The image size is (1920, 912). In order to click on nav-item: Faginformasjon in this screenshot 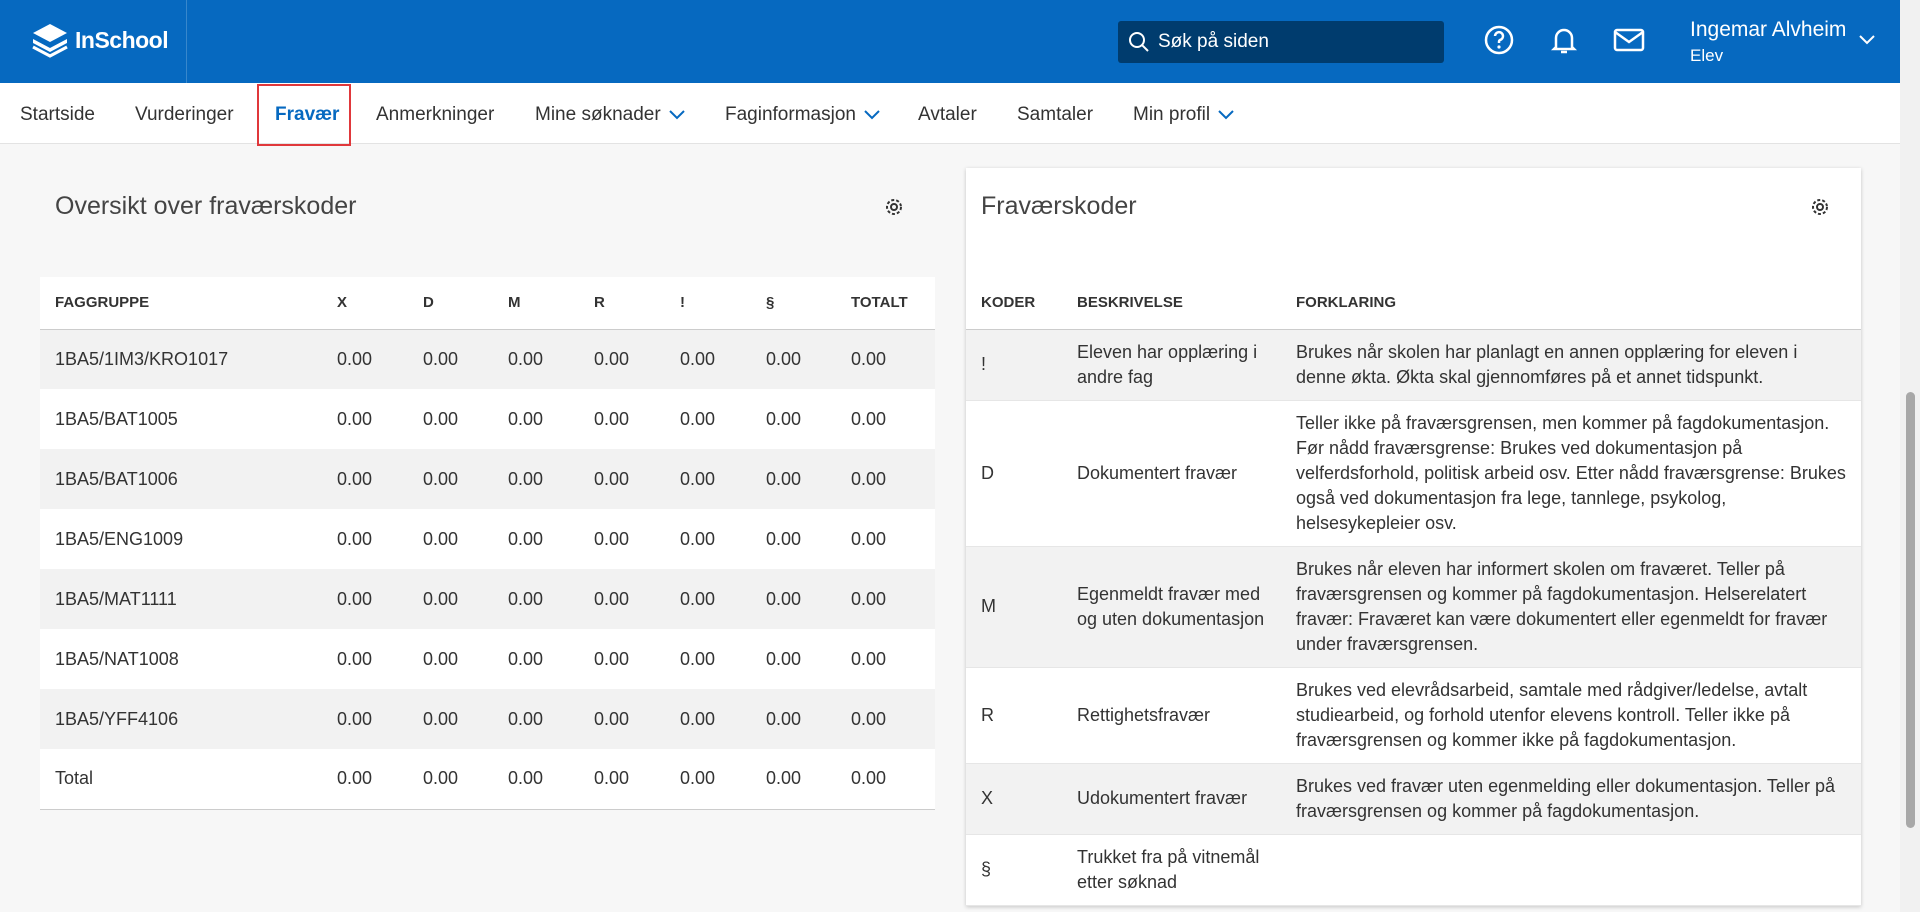, I will do `click(802, 115)`.